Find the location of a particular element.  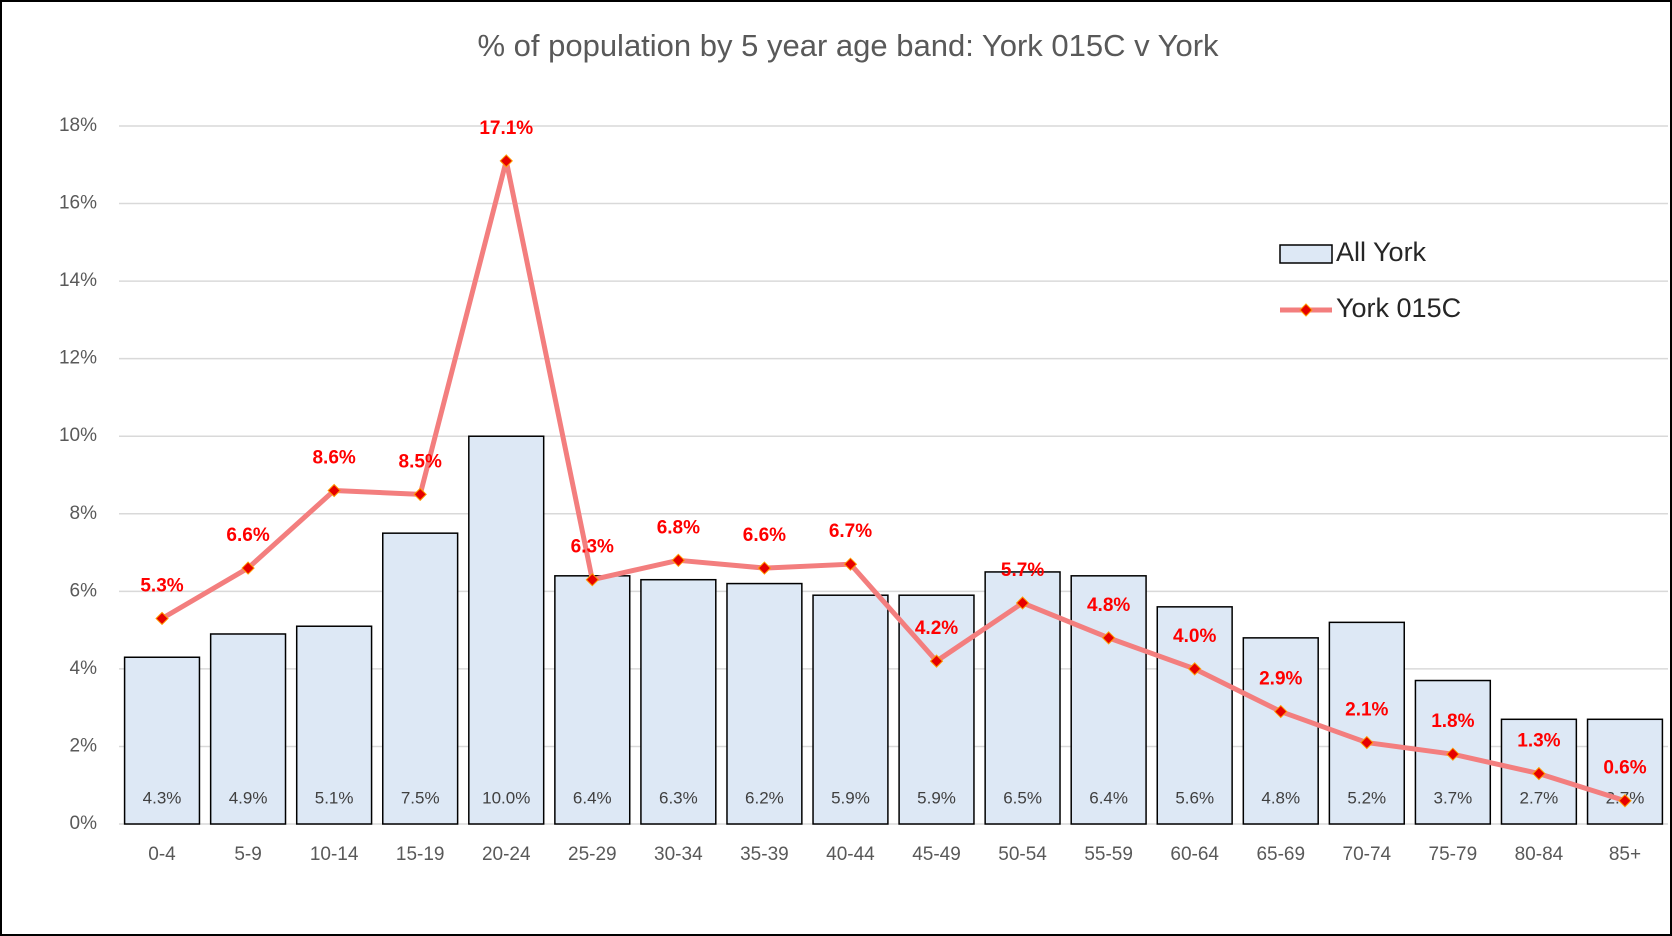

line-value-label: 6.3% is located at coordinates (592, 547).